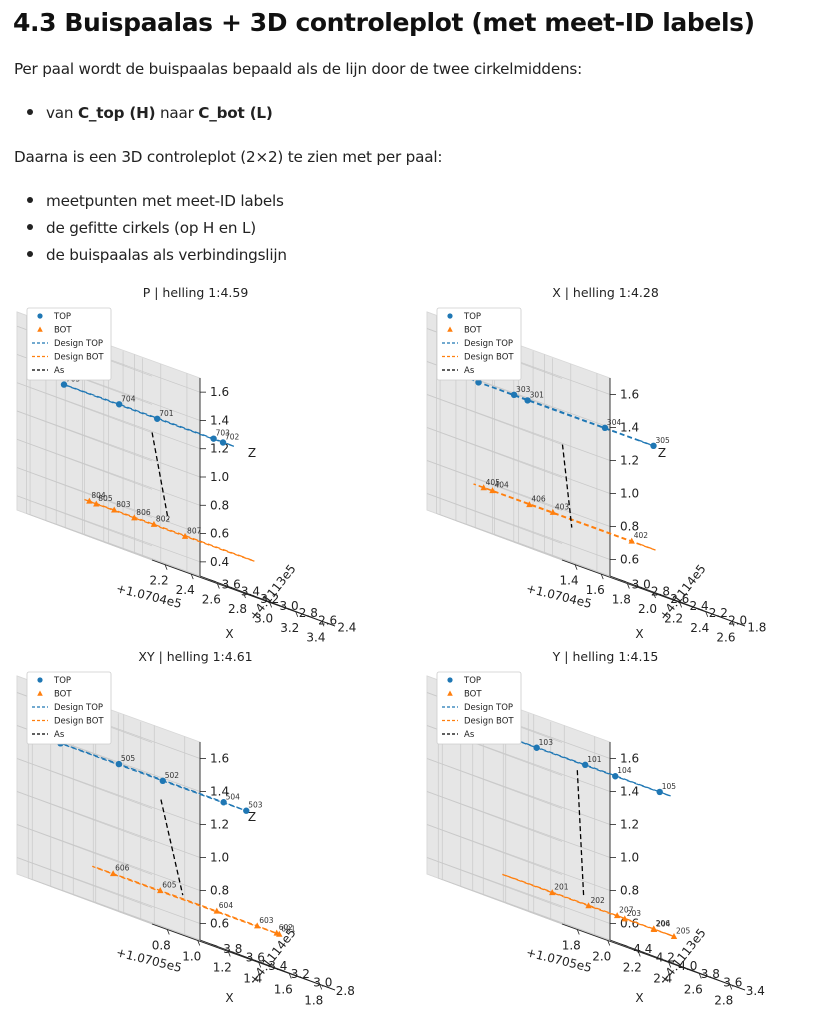 The width and height of the screenshot is (814, 1024). What do you see at coordinates (624, 770) in the screenshot?
I see `top-point-label: 104` at bounding box center [624, 770].